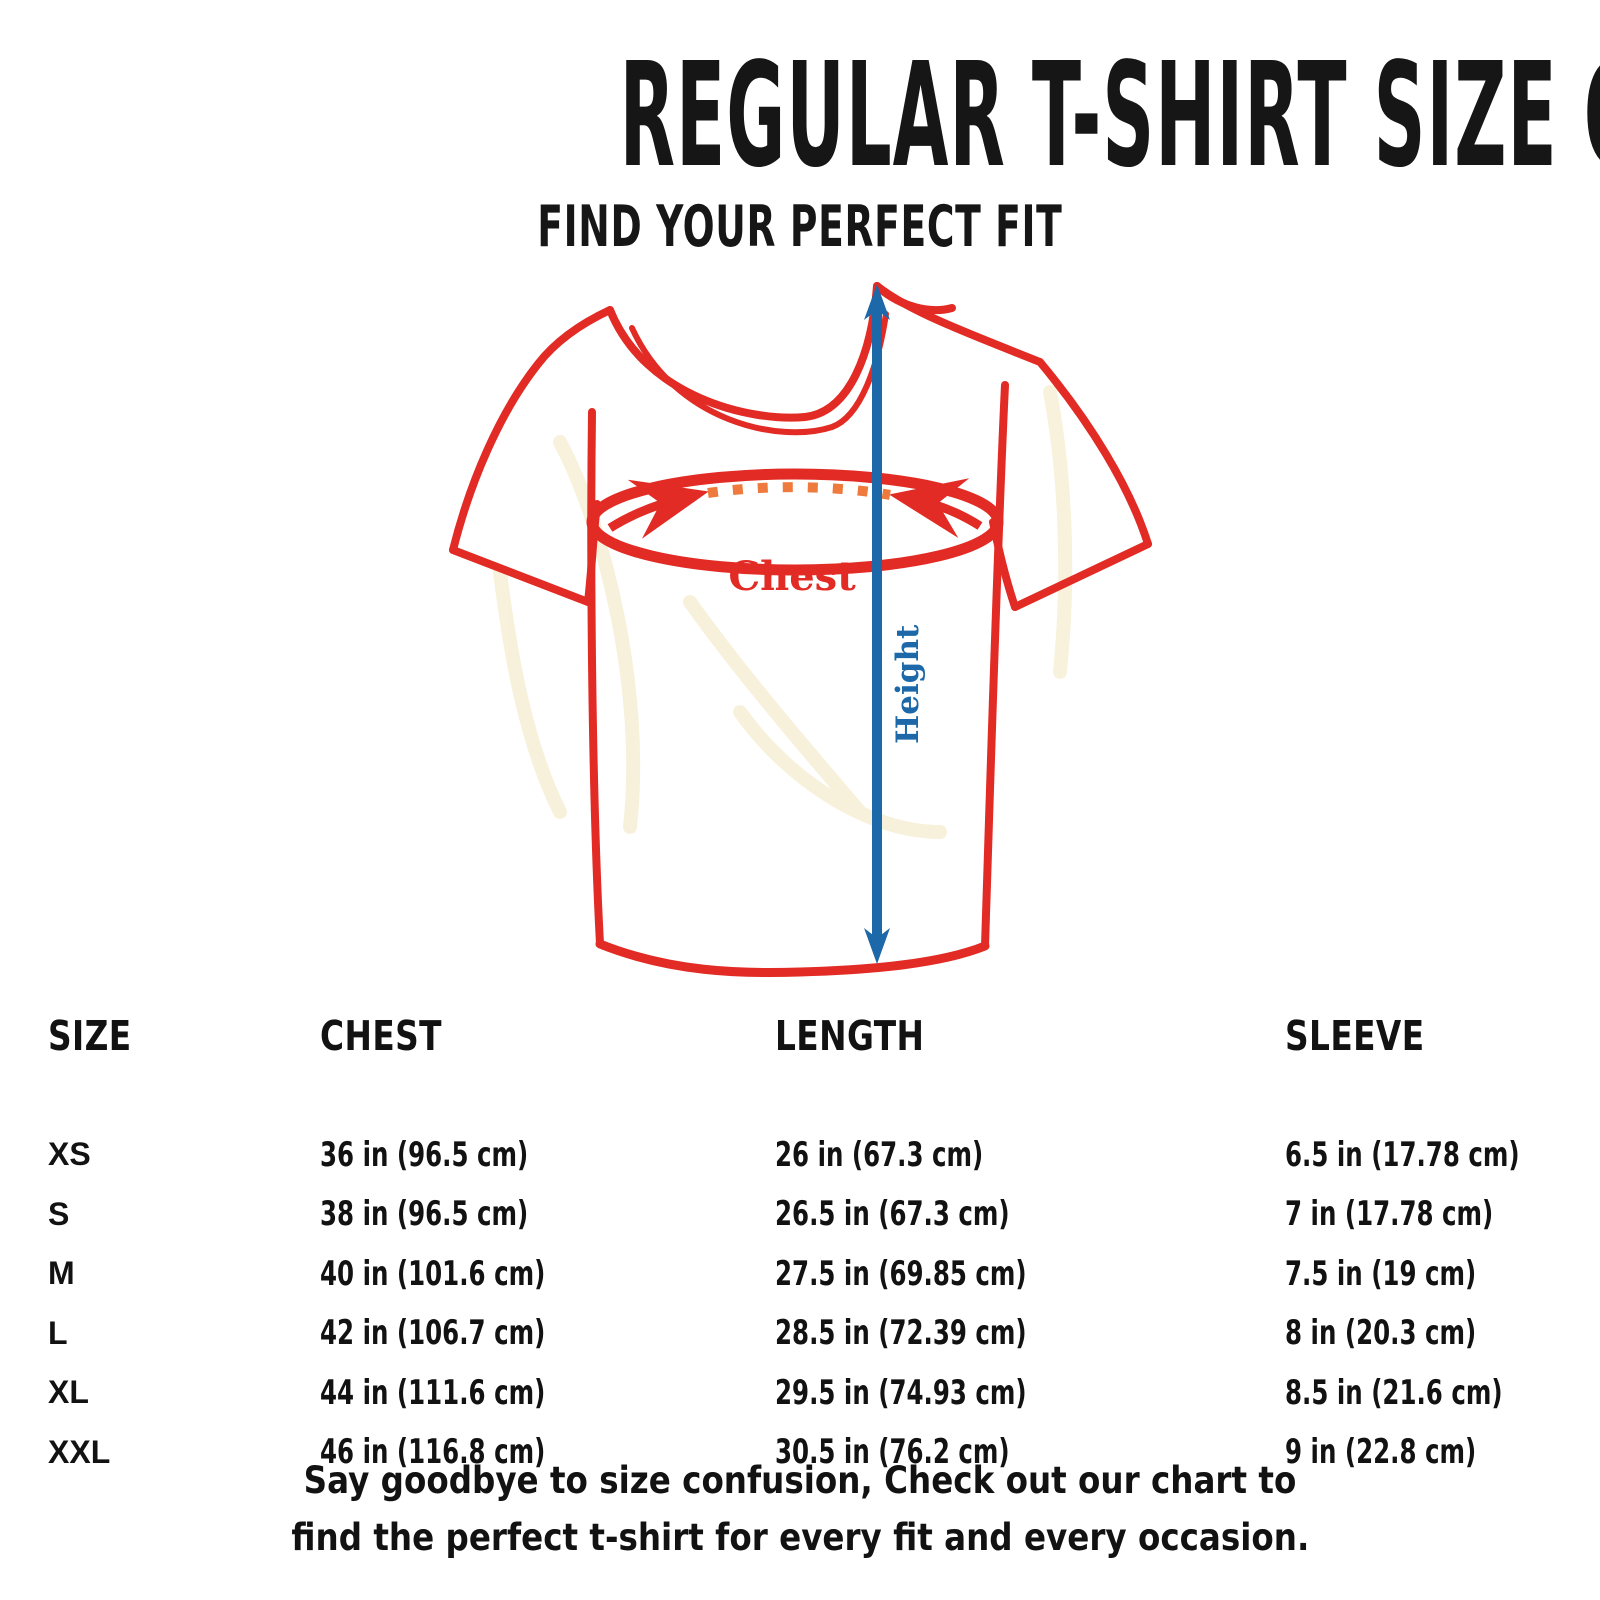 This screenshot has width=1600, height=1600. I want to click on table-row-xs-chest: 36 in (96.5 cm), so click(424, 1154).